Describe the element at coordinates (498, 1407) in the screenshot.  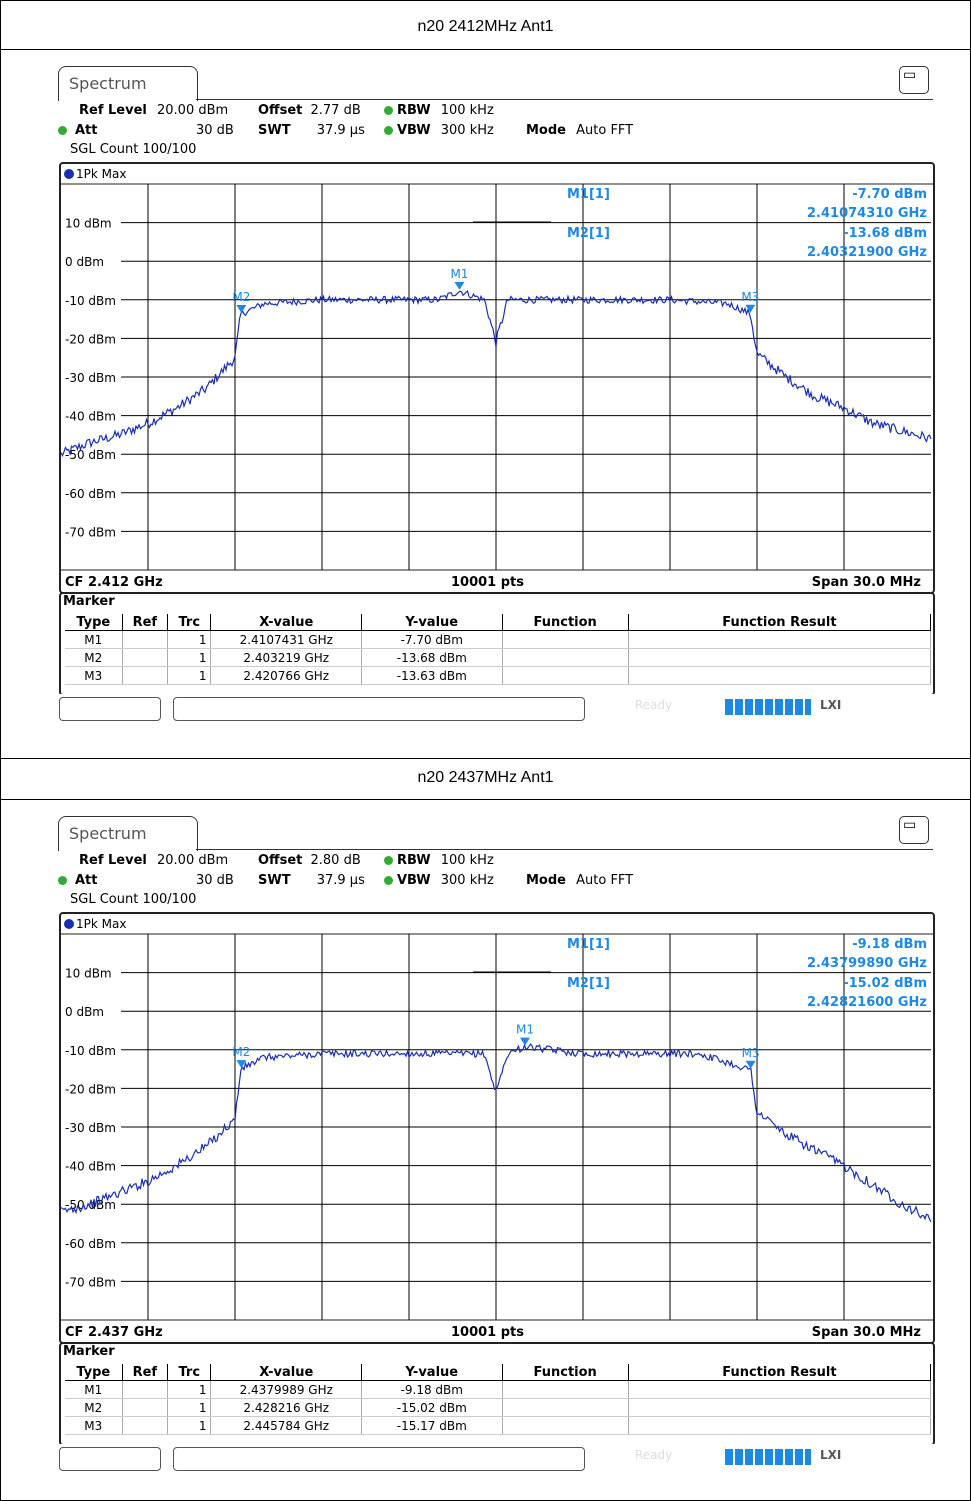
I see `table-row: M2 1 2.428216 GHz -15.02 dBm` at that location.